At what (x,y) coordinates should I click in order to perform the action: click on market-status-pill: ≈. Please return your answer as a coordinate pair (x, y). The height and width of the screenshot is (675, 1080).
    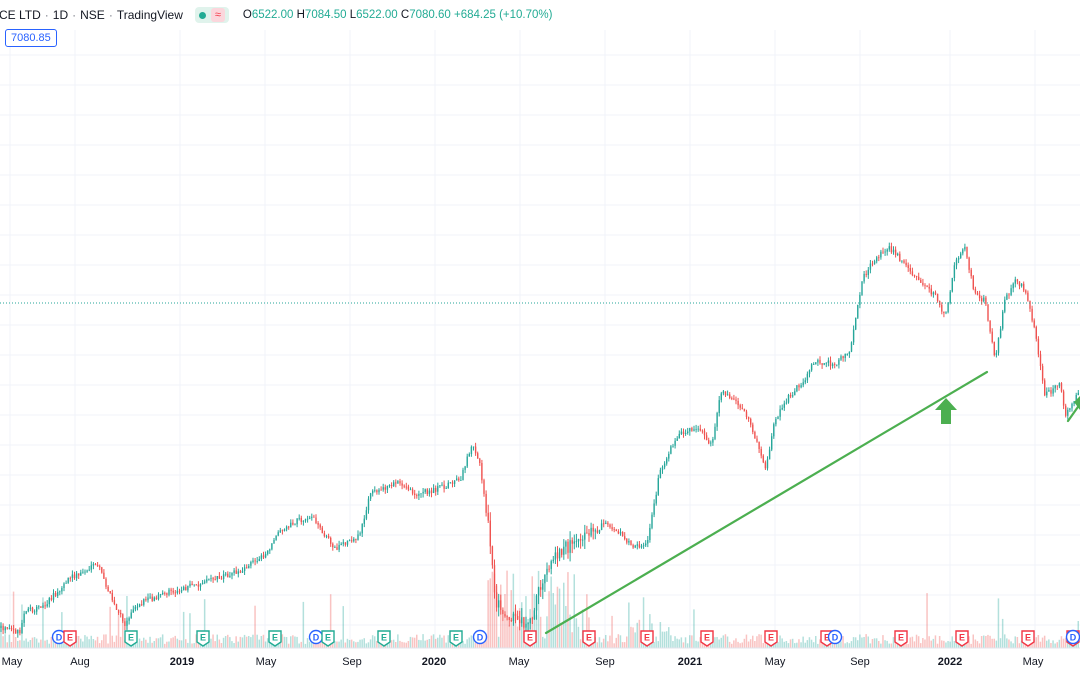
    Looking at the image, I should click on (211, 15).